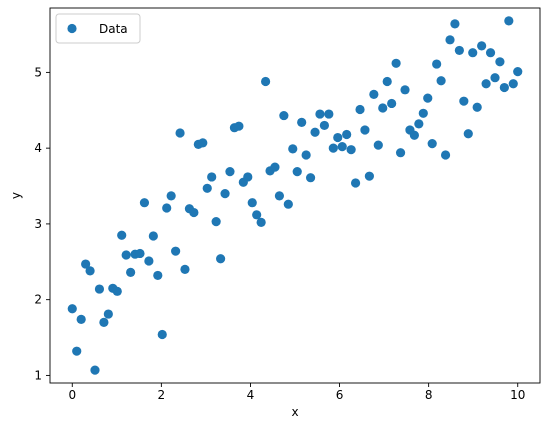  I want to click on x-tick-label: 8, so click(429, 395).